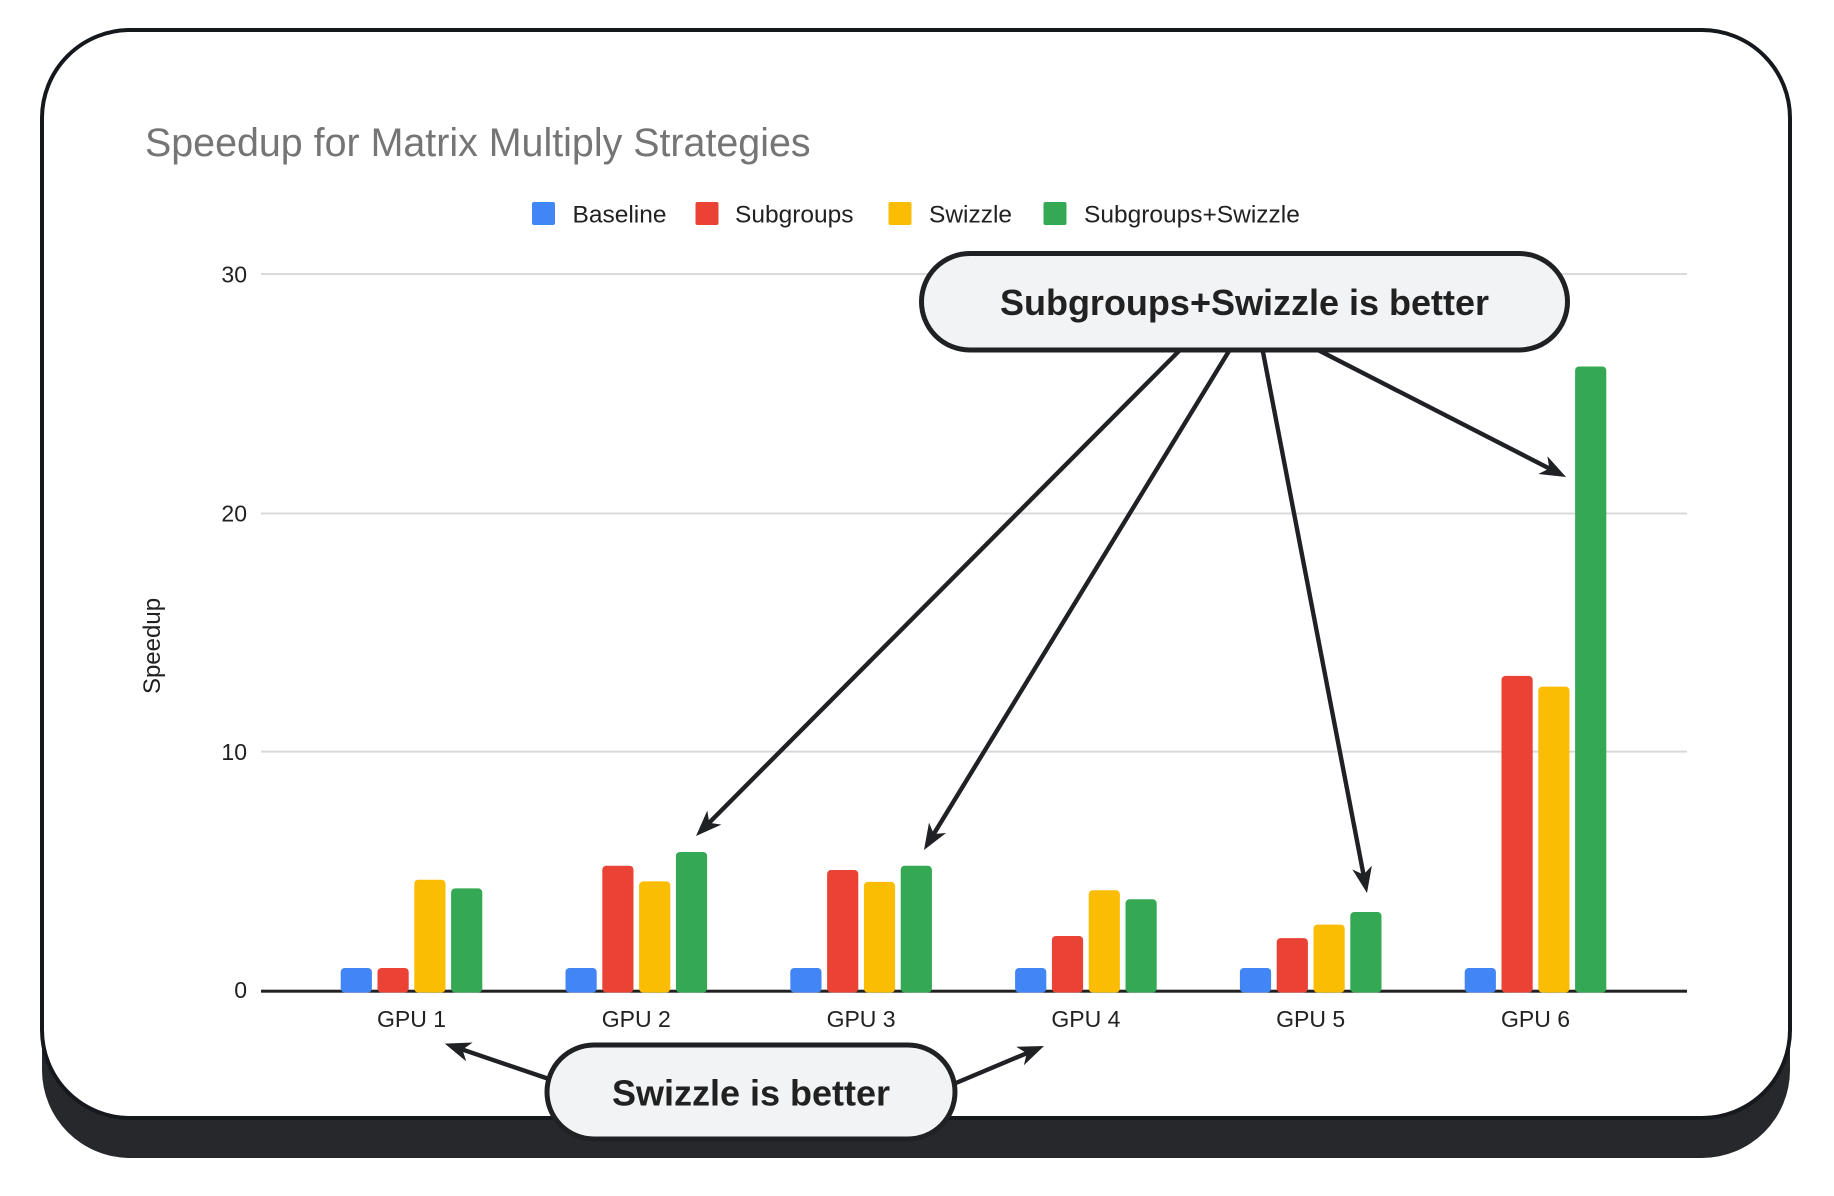 This screenshot has height=1196, width=1834. I want to click on svg-text: 10, so click(234, 752).